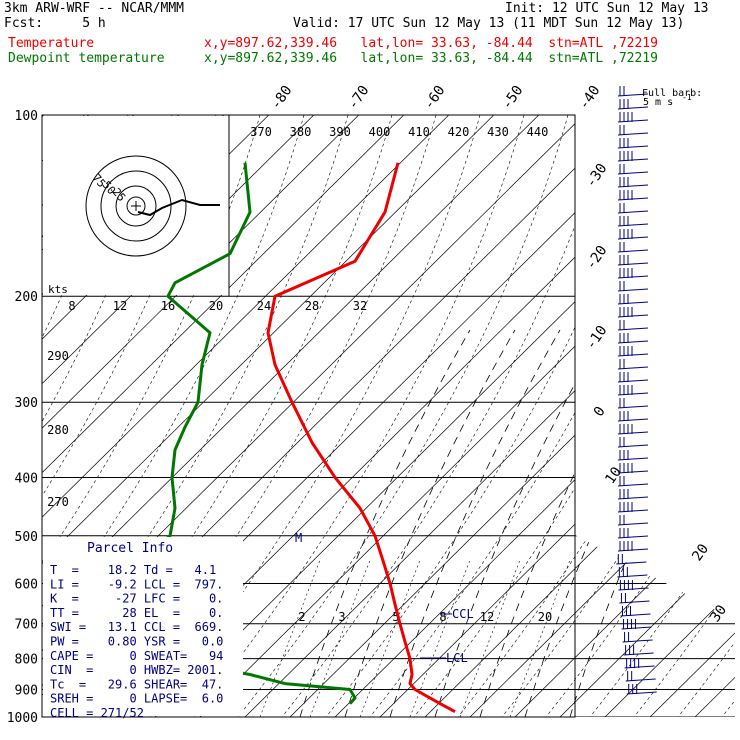 This screenshot has width=740, height=740. I want to click on parcel-info-row: CAPE = 0 SWEAT= 94, so click(136, 656).